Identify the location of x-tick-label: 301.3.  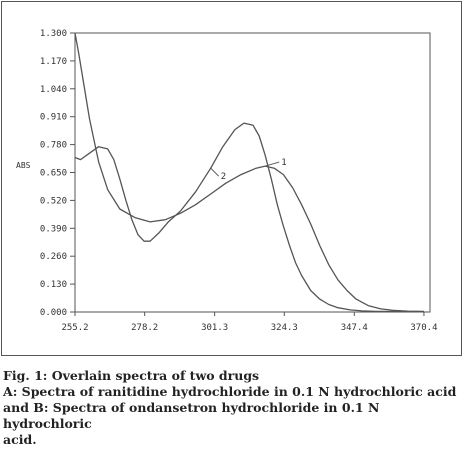
(214, 328).